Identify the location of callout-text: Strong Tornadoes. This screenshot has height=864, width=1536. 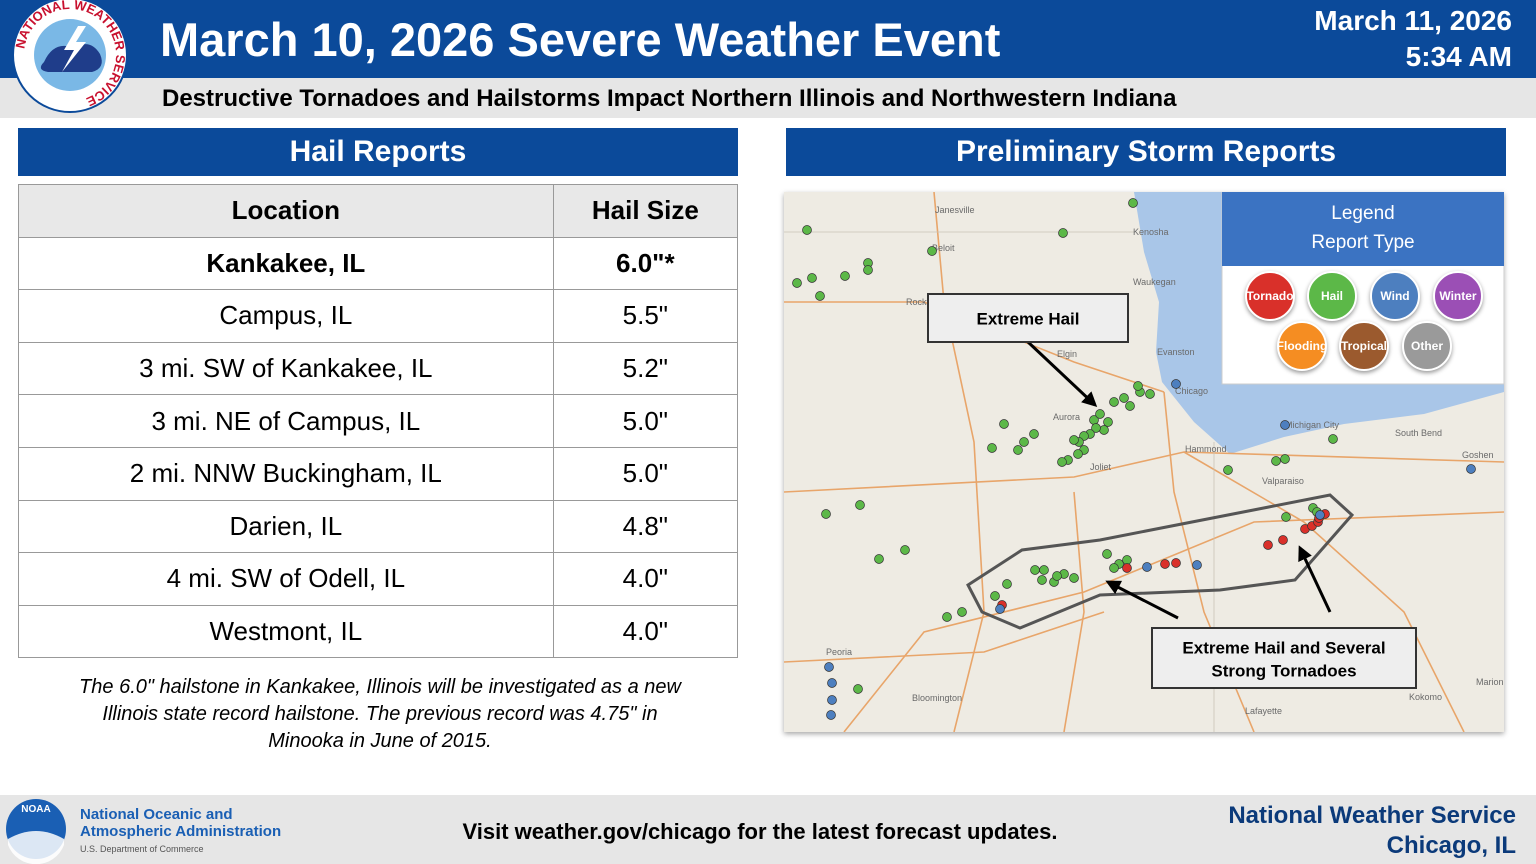
(1283, 670).